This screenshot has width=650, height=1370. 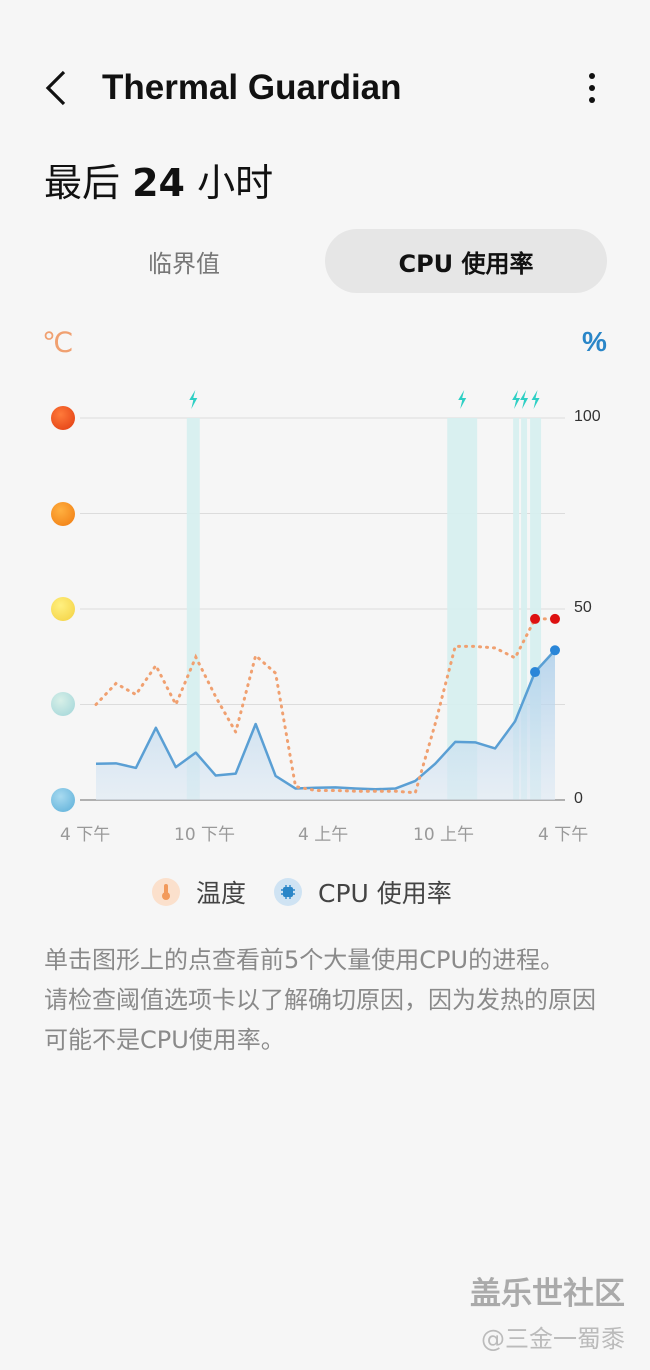 What do you see at coordinates (235, 183) in the screenshot?
I see `period-suffix: 小时` at bounding box center [235, 183].